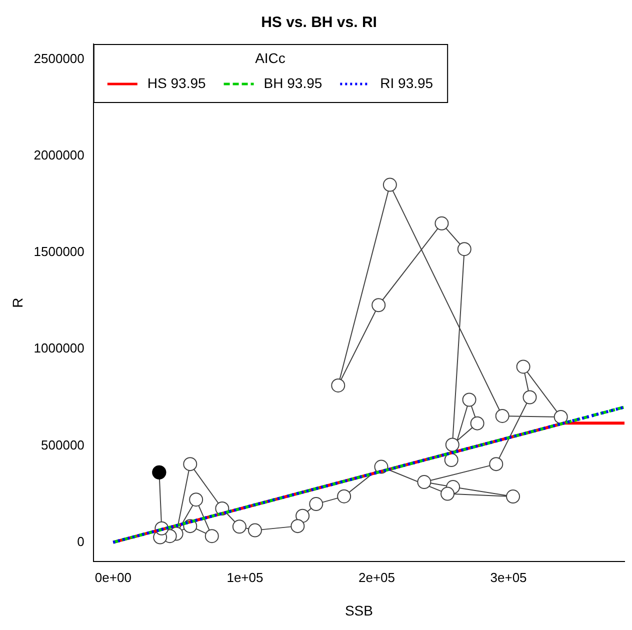  I want to click on y-tick-label: 2500000, so click(59, 58).